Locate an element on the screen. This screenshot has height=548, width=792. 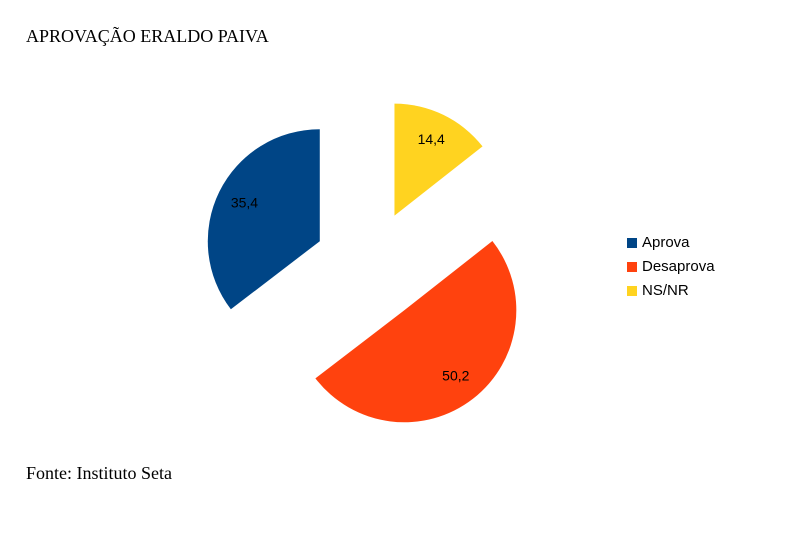
data-label: 50,2 is located at coordinates (455, 375).